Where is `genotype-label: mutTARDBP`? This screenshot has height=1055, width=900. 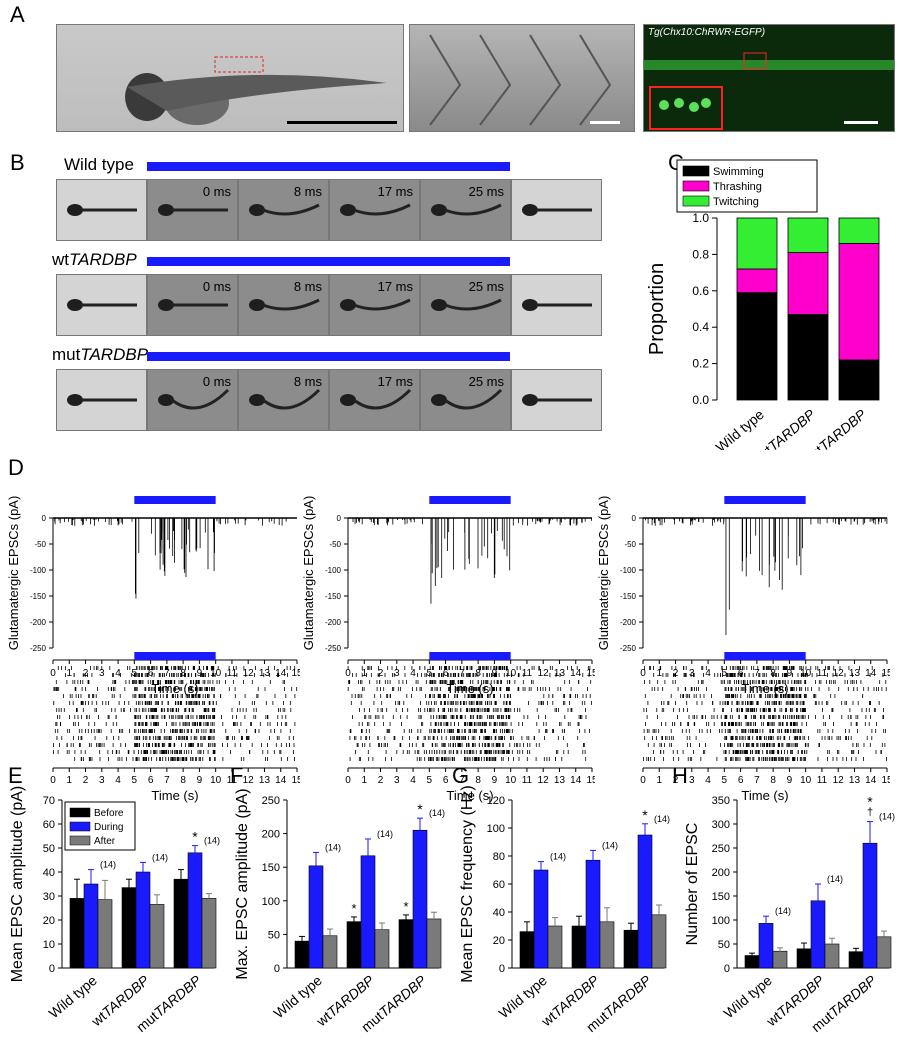
genotype-label: mutTARDBP is located at coordinates (100, 354).